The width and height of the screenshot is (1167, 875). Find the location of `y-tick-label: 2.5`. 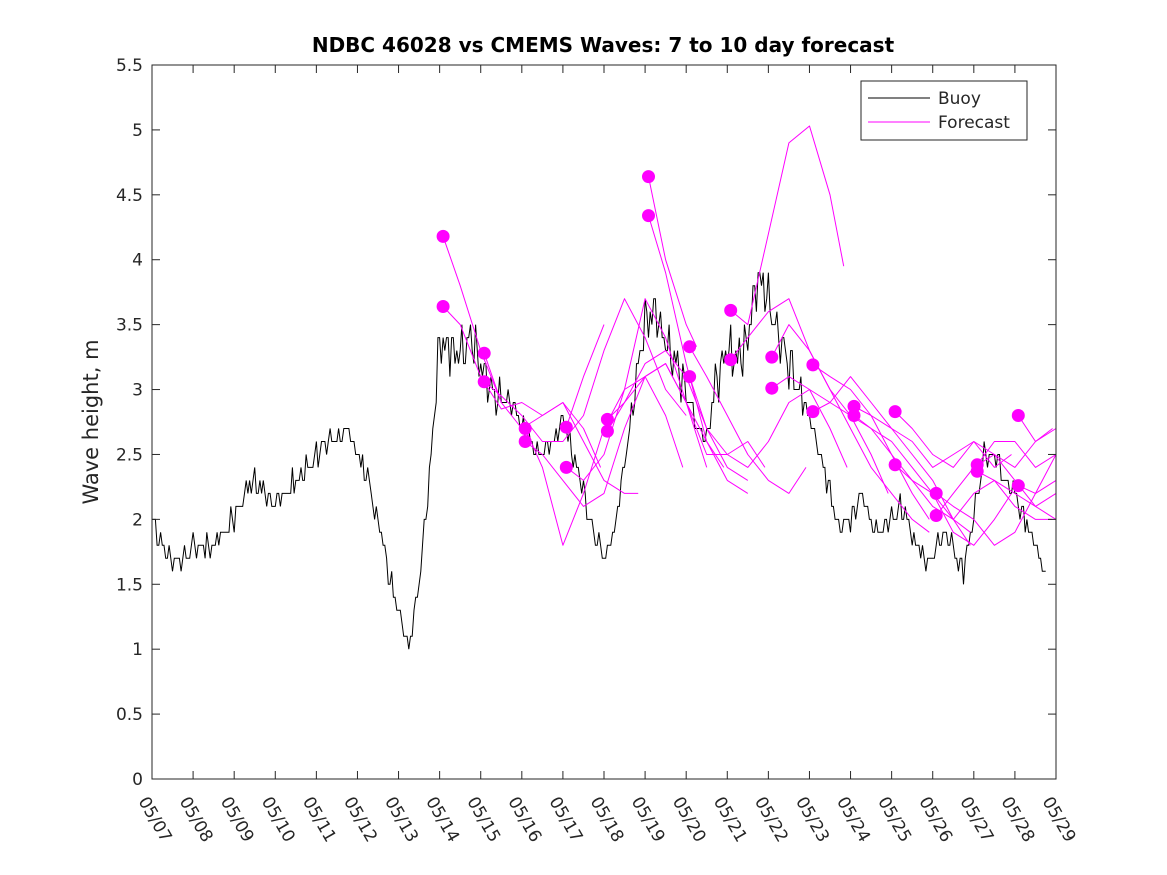

y-tick-label: 2.5 is located at coordinates (129, 455).